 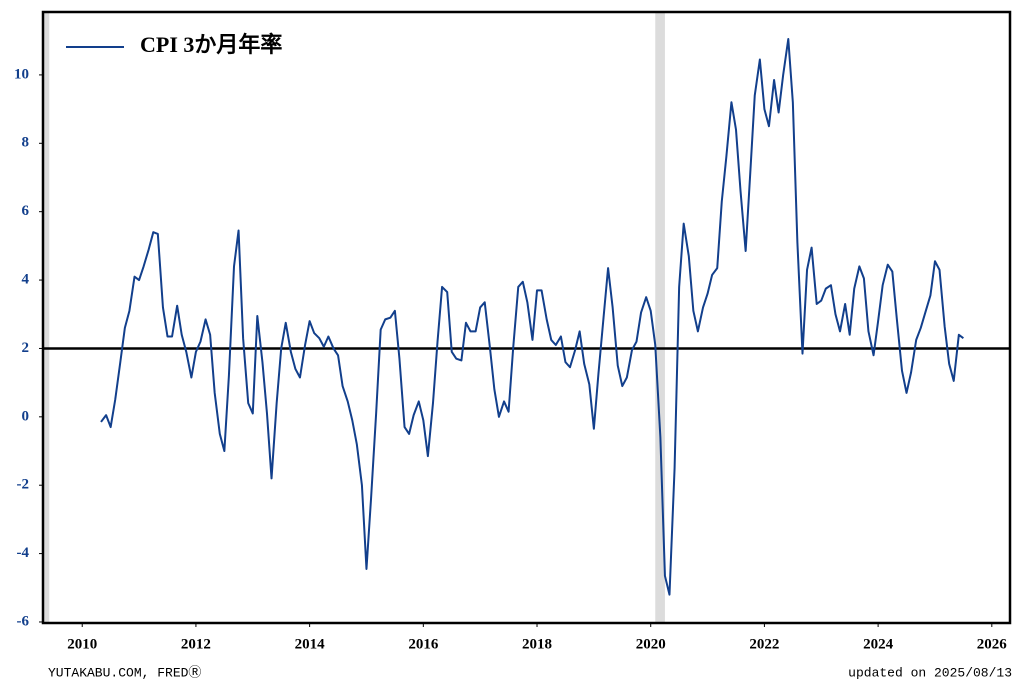 I want to click on x-tick-label: 2014, so click(x=310, y=644).